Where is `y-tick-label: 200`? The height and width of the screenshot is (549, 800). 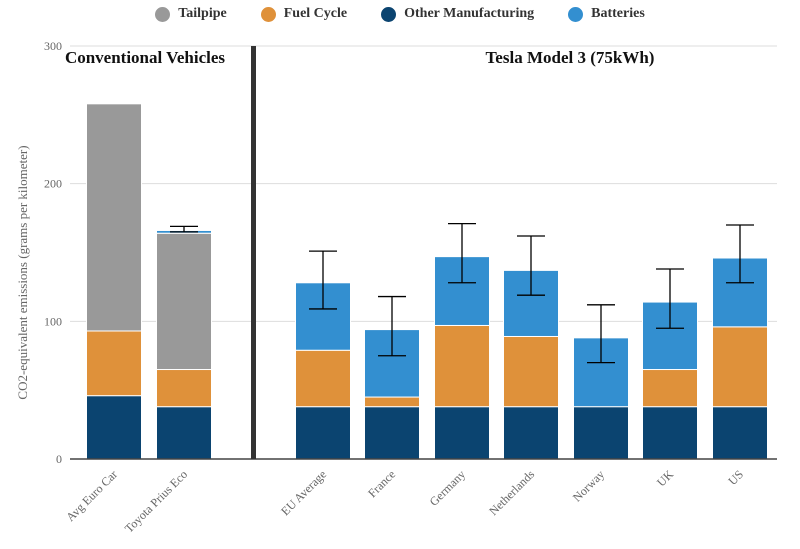
y-tick-label: 200 is located at coordinates (53, 184).